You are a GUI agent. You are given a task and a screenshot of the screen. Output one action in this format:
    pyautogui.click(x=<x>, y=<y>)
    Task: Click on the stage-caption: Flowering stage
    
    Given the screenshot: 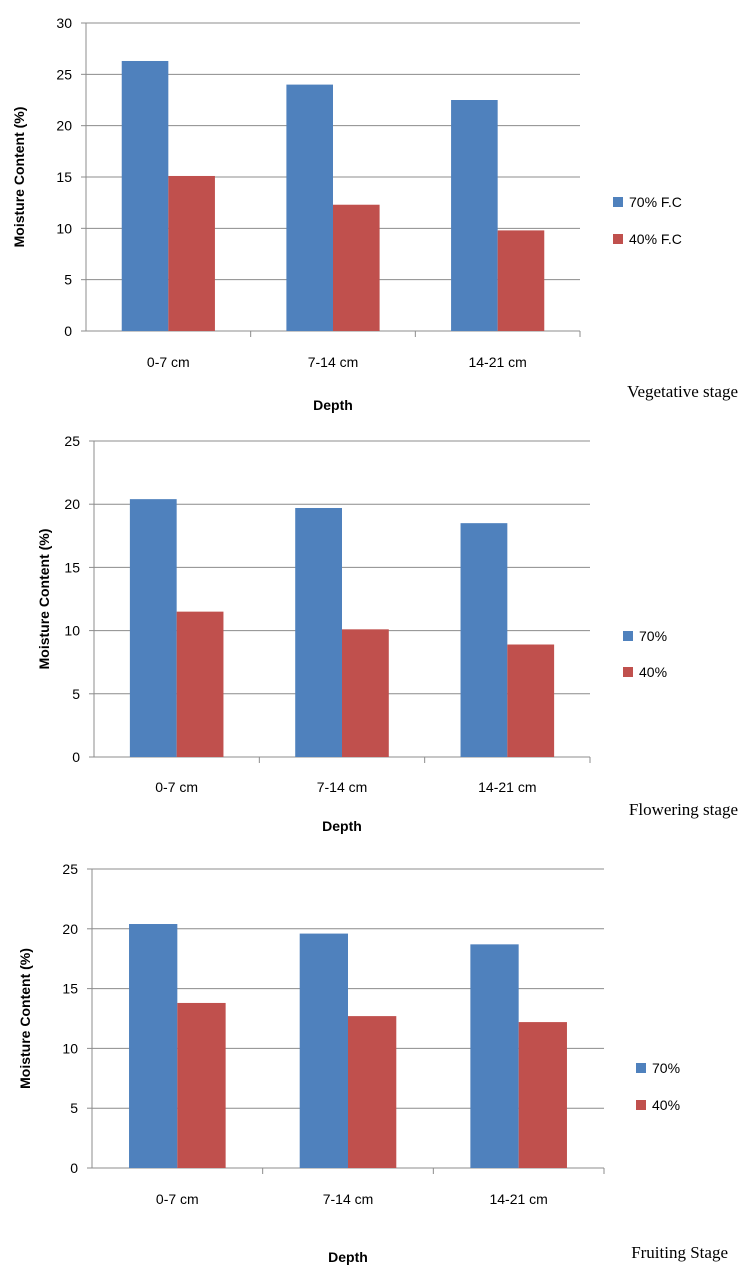 What is the action you would take?
    pyautogui.click(x=683, y=809)
    